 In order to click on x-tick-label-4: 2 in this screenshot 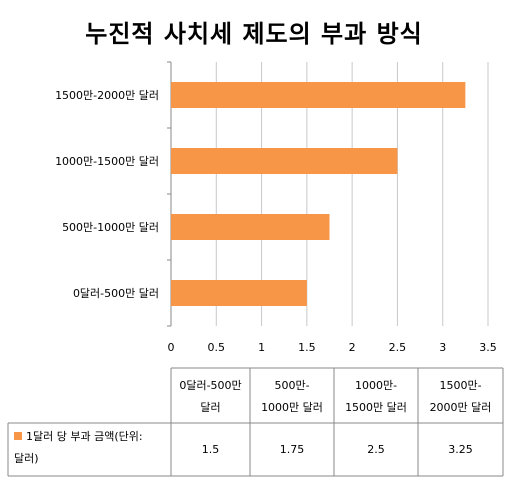, I will do `click(352, 347)`.